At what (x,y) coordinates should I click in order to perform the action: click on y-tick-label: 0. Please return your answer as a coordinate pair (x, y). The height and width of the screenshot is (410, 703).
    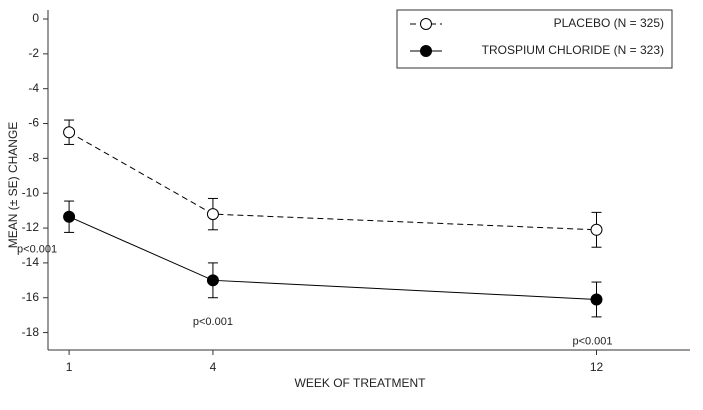
    Looking at the image, I should click on (35, 18).